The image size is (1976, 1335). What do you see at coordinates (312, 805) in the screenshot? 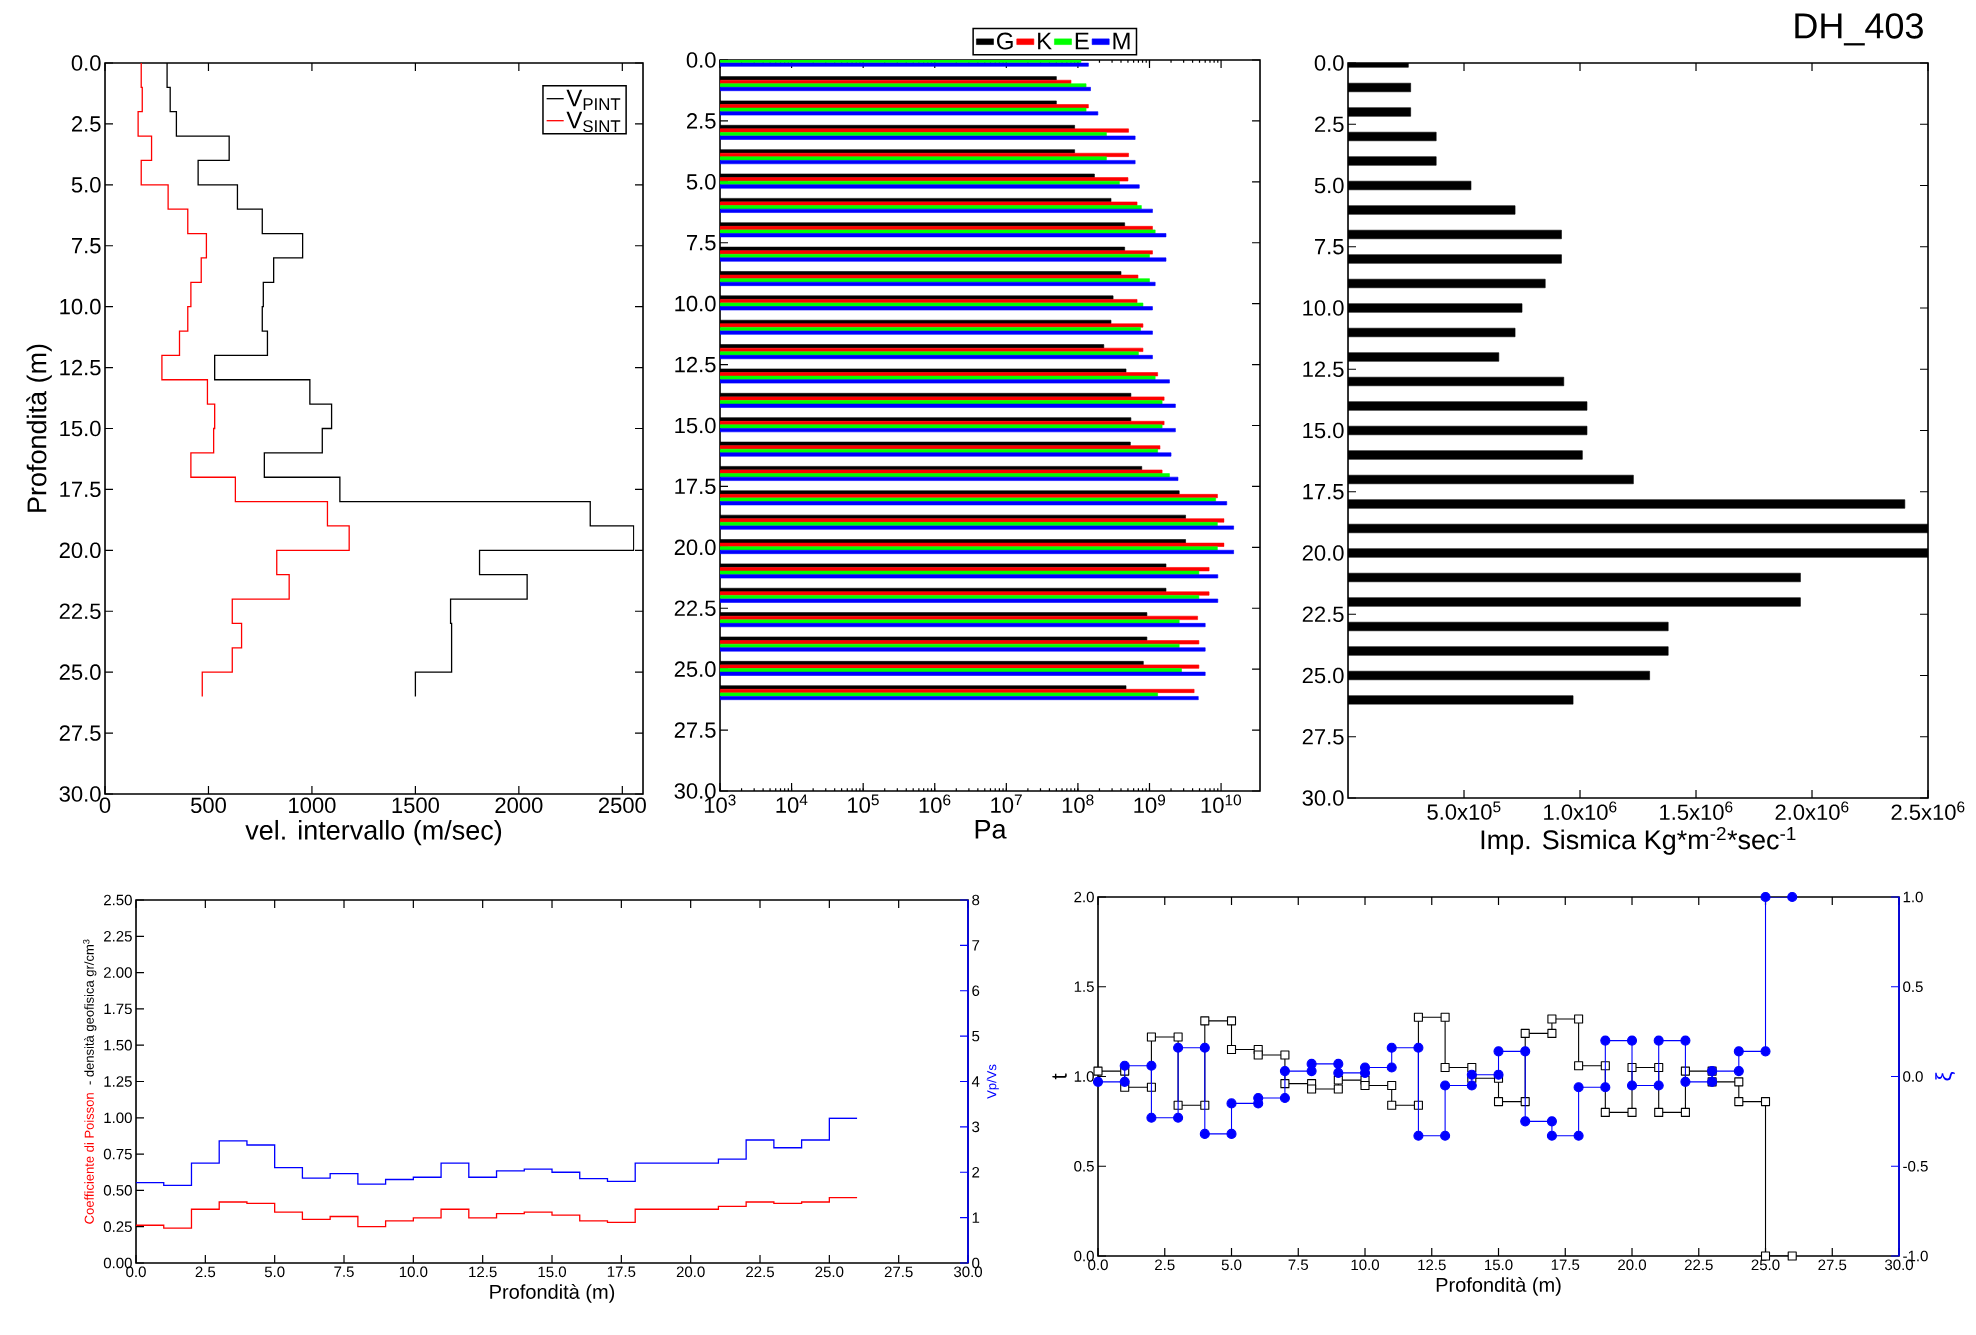
I see `x-tick-label: 1000` at bounding box center [312, 805].